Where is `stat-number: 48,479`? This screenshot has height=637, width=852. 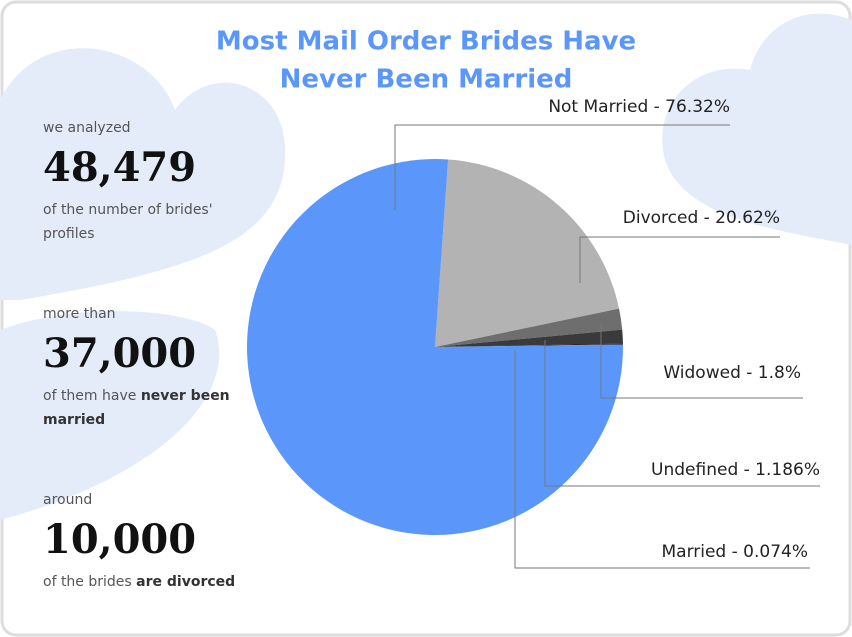
stat-number: 48,479 is located at coordinates (120, 167).